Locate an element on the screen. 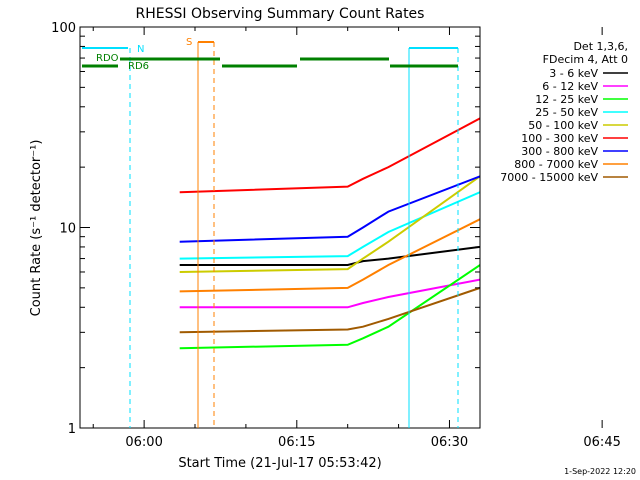 The image size is (640, 480). legend-label-6: 300 - 800 keV is located at coordinates (559, 151).